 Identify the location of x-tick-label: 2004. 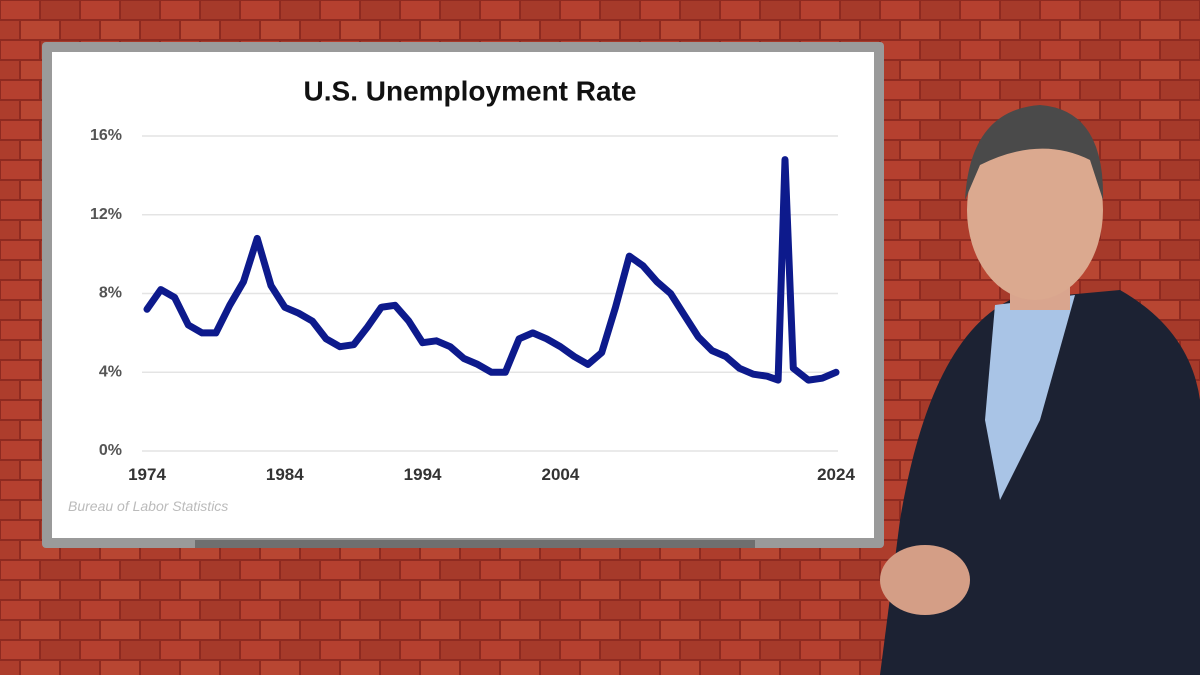
(560, 474).